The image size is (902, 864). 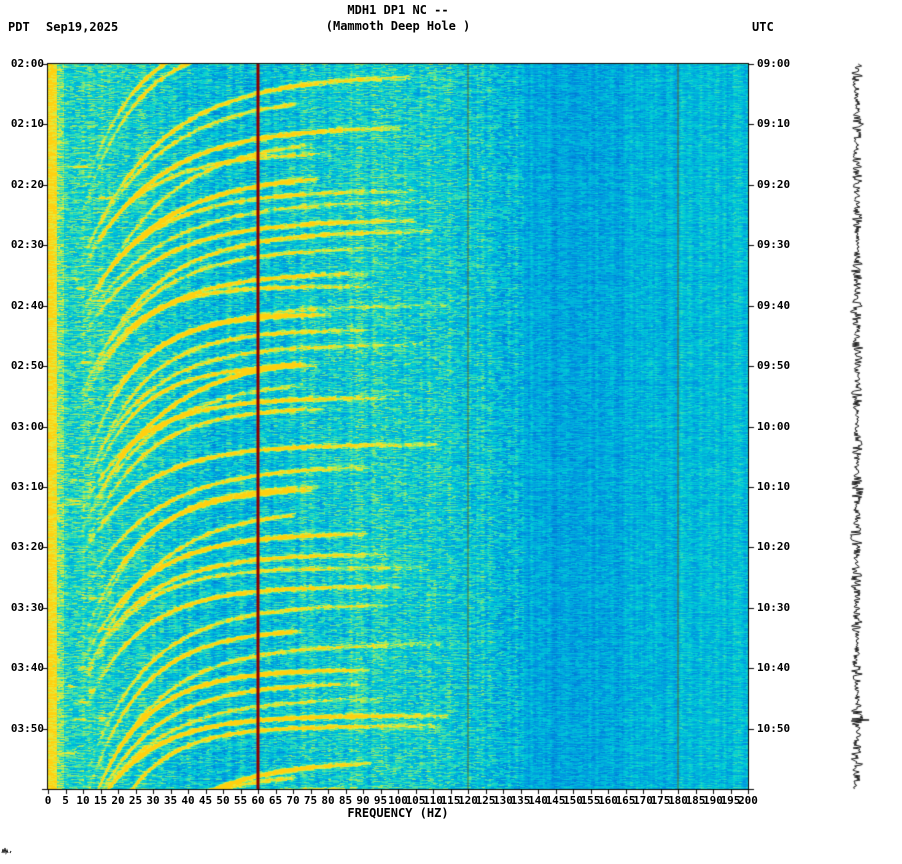 What do you see at coordinates (555, 800) in the screenshot?
I see `freq-label: 145` at bounding box center [555, 800].